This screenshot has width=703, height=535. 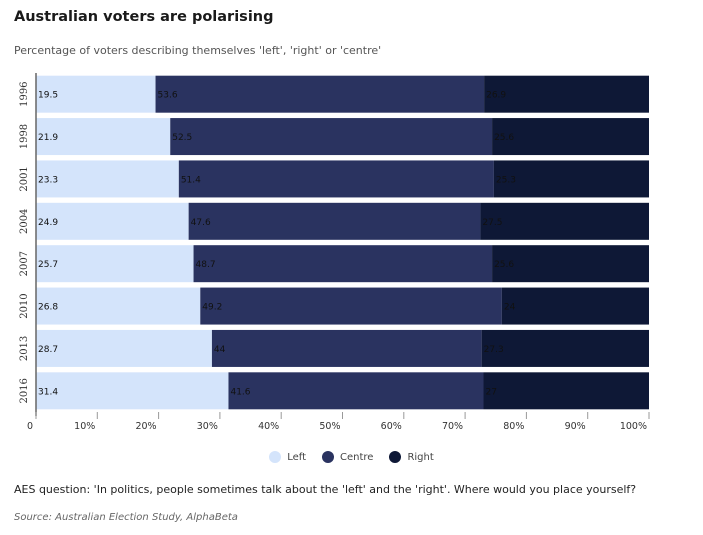 I want to click on bar-centre-2001, so click(x=336, y=179).